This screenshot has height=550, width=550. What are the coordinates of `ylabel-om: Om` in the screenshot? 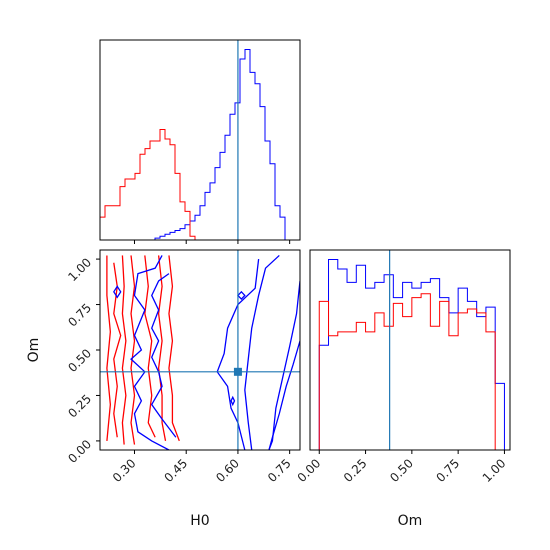 It's located at (34, 350).